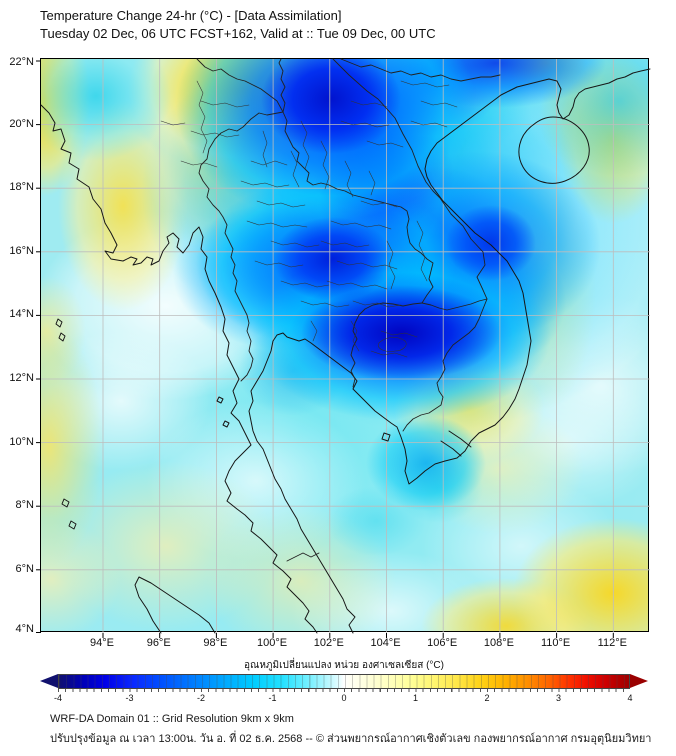 Image resolution: width=676 pixels, height=756 pixels. Describe the element at coordinates (129, 698) in the screenshot. I see `colorbar-tick-label: -3` at that location.